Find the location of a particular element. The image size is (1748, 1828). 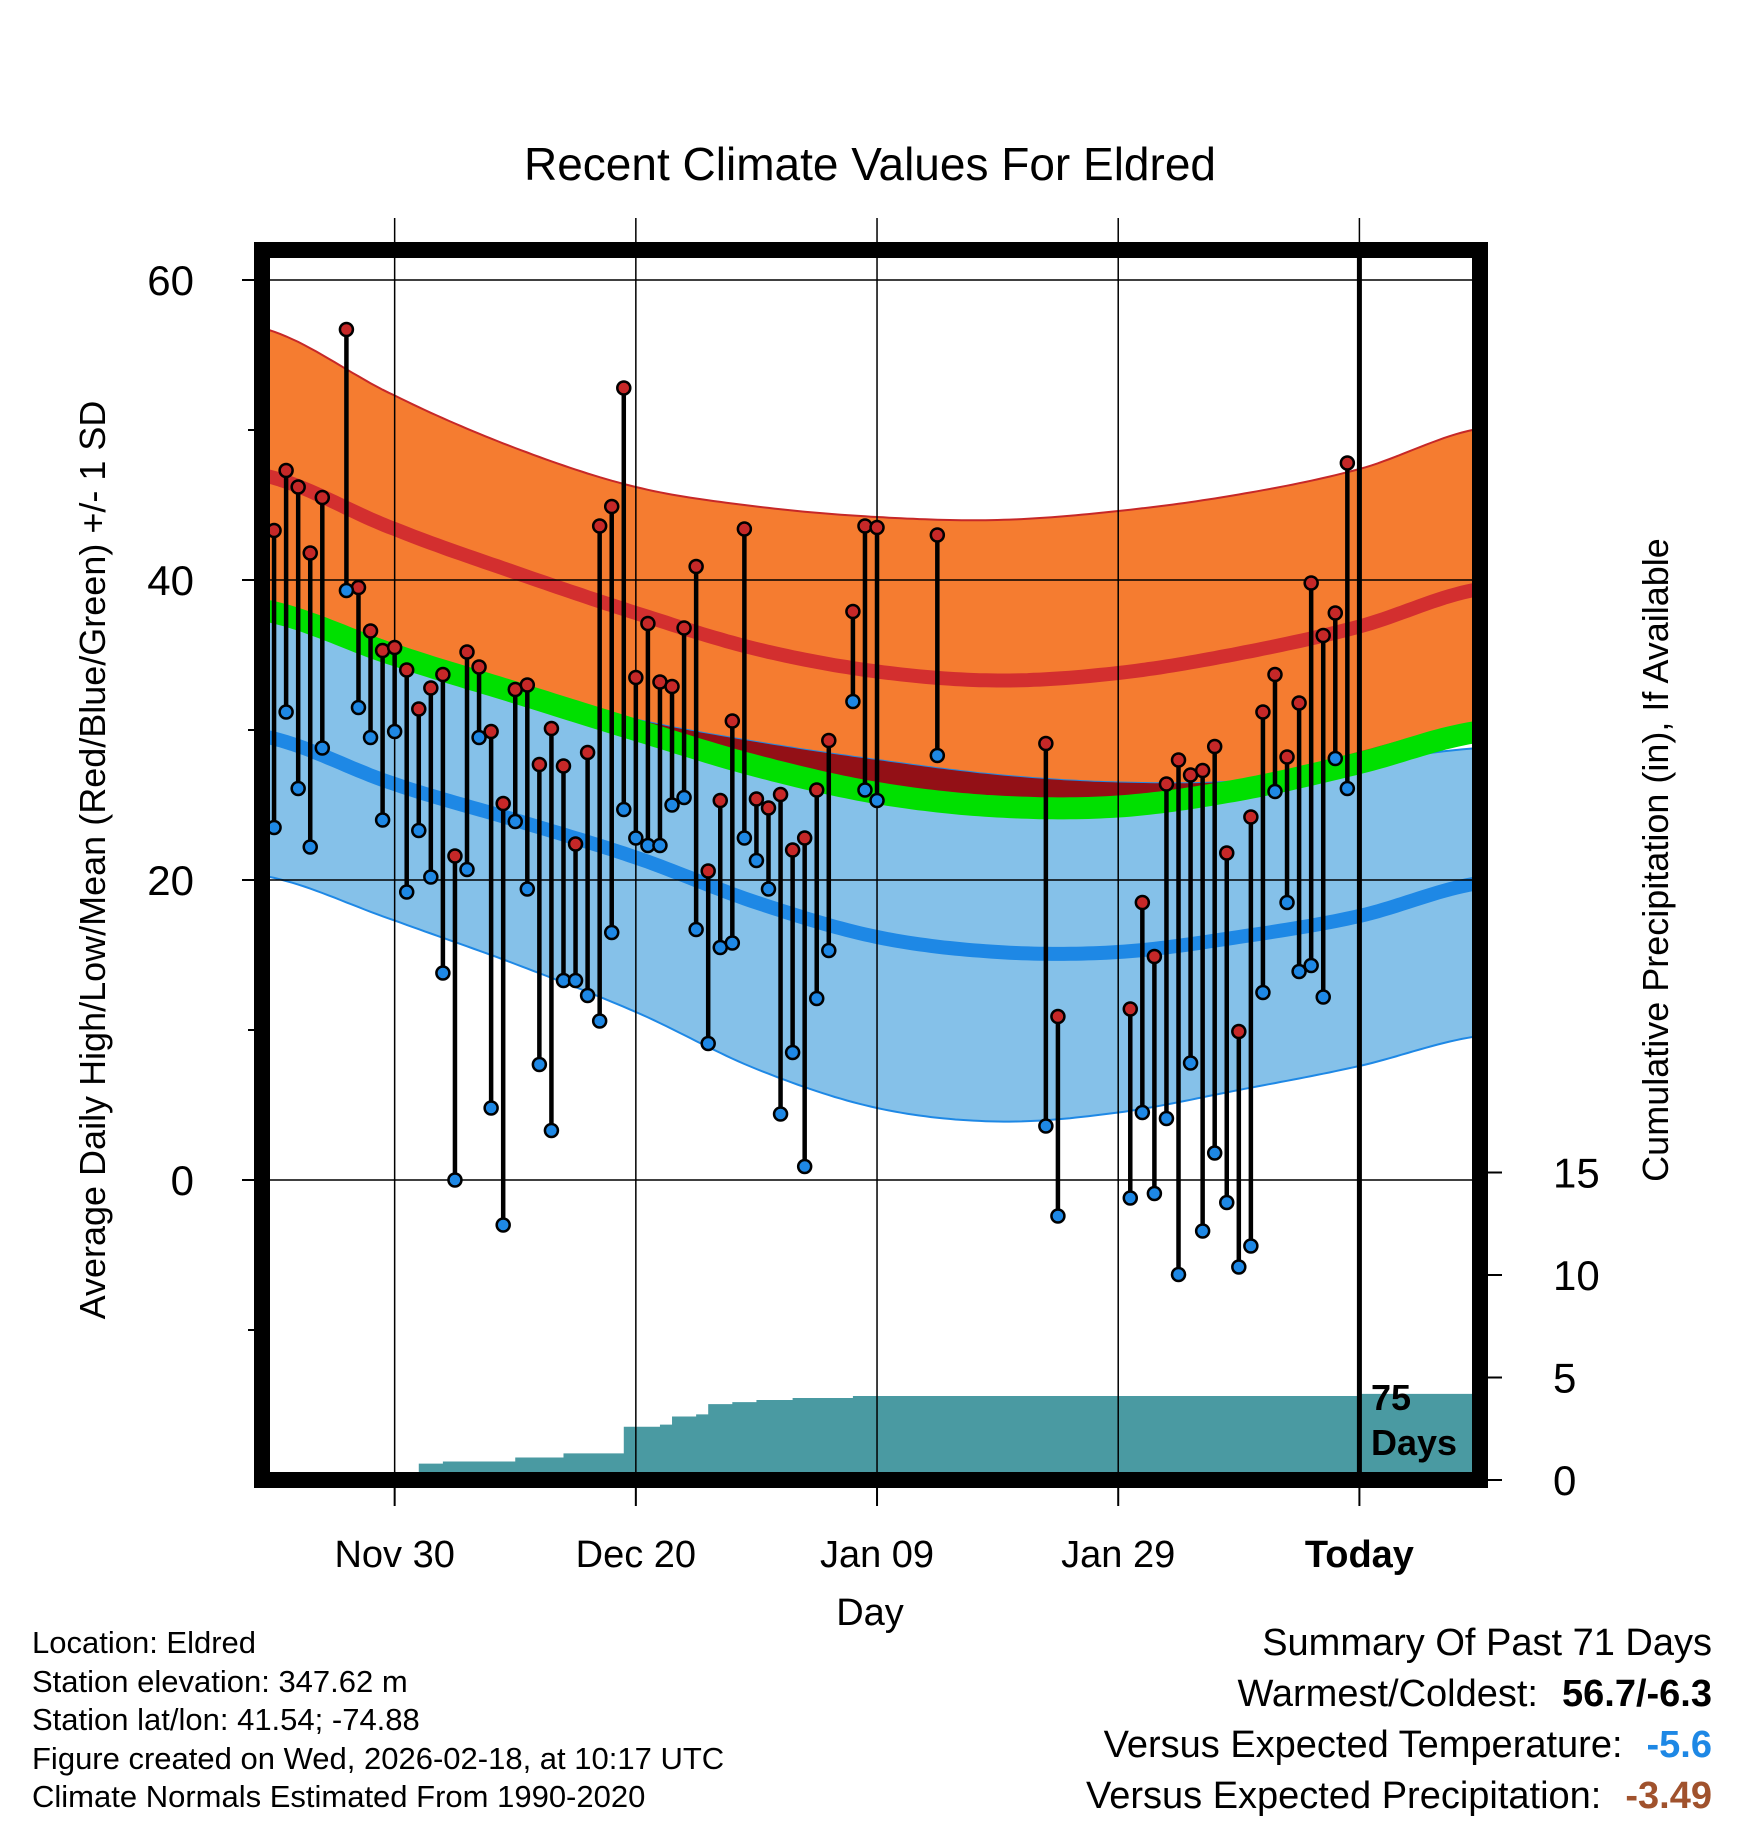

x-tick-label: Dec 20 is located at coordinates (636, 1555).